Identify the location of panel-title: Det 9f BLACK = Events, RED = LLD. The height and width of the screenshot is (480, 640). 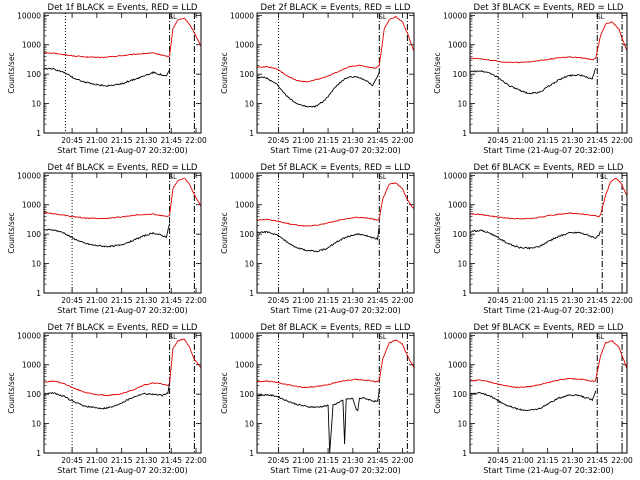
(549, 328).